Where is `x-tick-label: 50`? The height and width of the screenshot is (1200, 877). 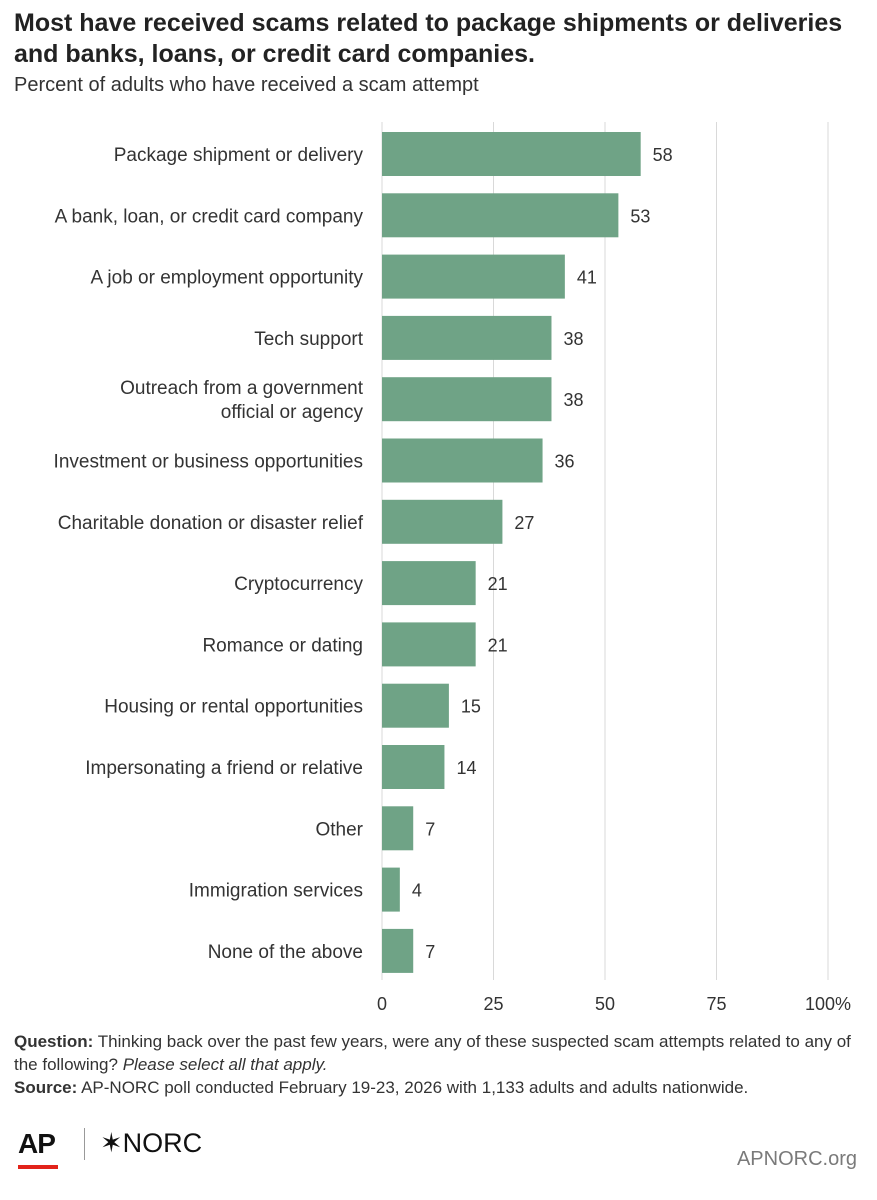
x-tick-label: 50 is located at coordinates (605, 1004).